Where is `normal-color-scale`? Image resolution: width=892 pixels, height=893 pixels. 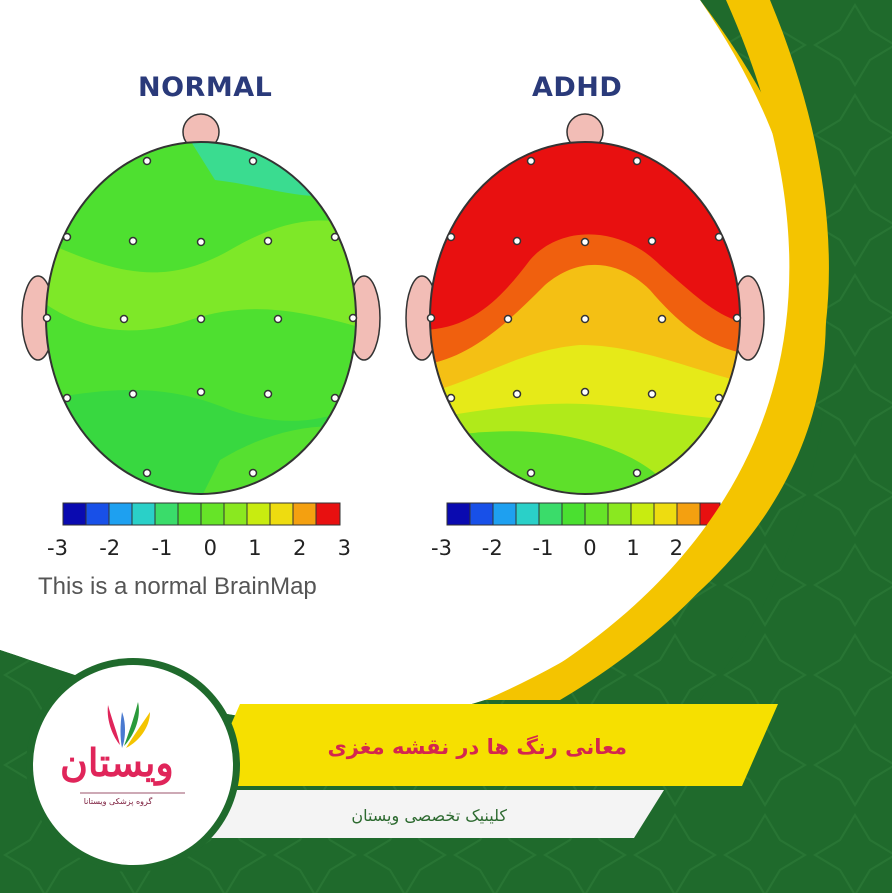 normal-color-scale is located at coordinates (201, 514).